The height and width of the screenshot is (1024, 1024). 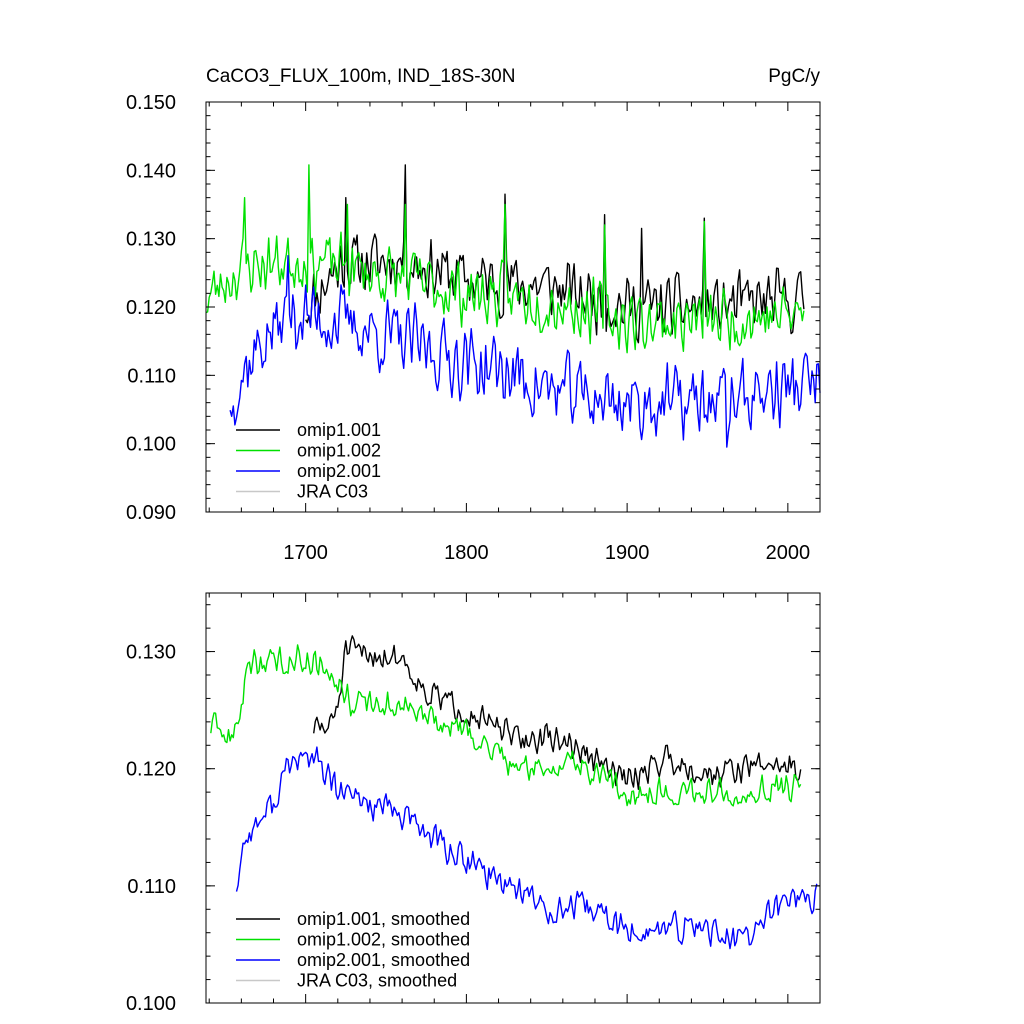 I want to click on legend-label: omip1.001, so click(x=339, y=430).